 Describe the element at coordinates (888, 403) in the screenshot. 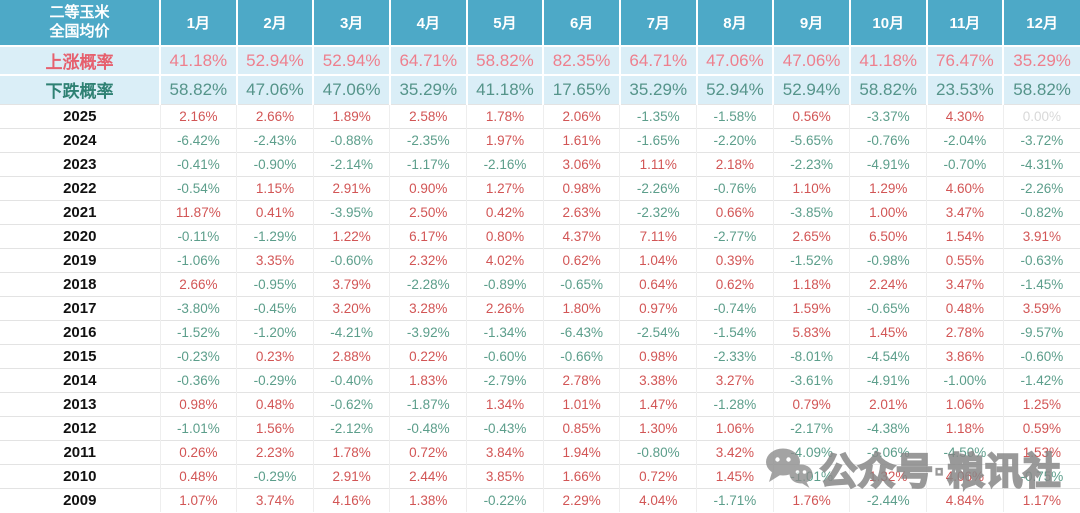

I see `value-cell: 2.01%` at that location.